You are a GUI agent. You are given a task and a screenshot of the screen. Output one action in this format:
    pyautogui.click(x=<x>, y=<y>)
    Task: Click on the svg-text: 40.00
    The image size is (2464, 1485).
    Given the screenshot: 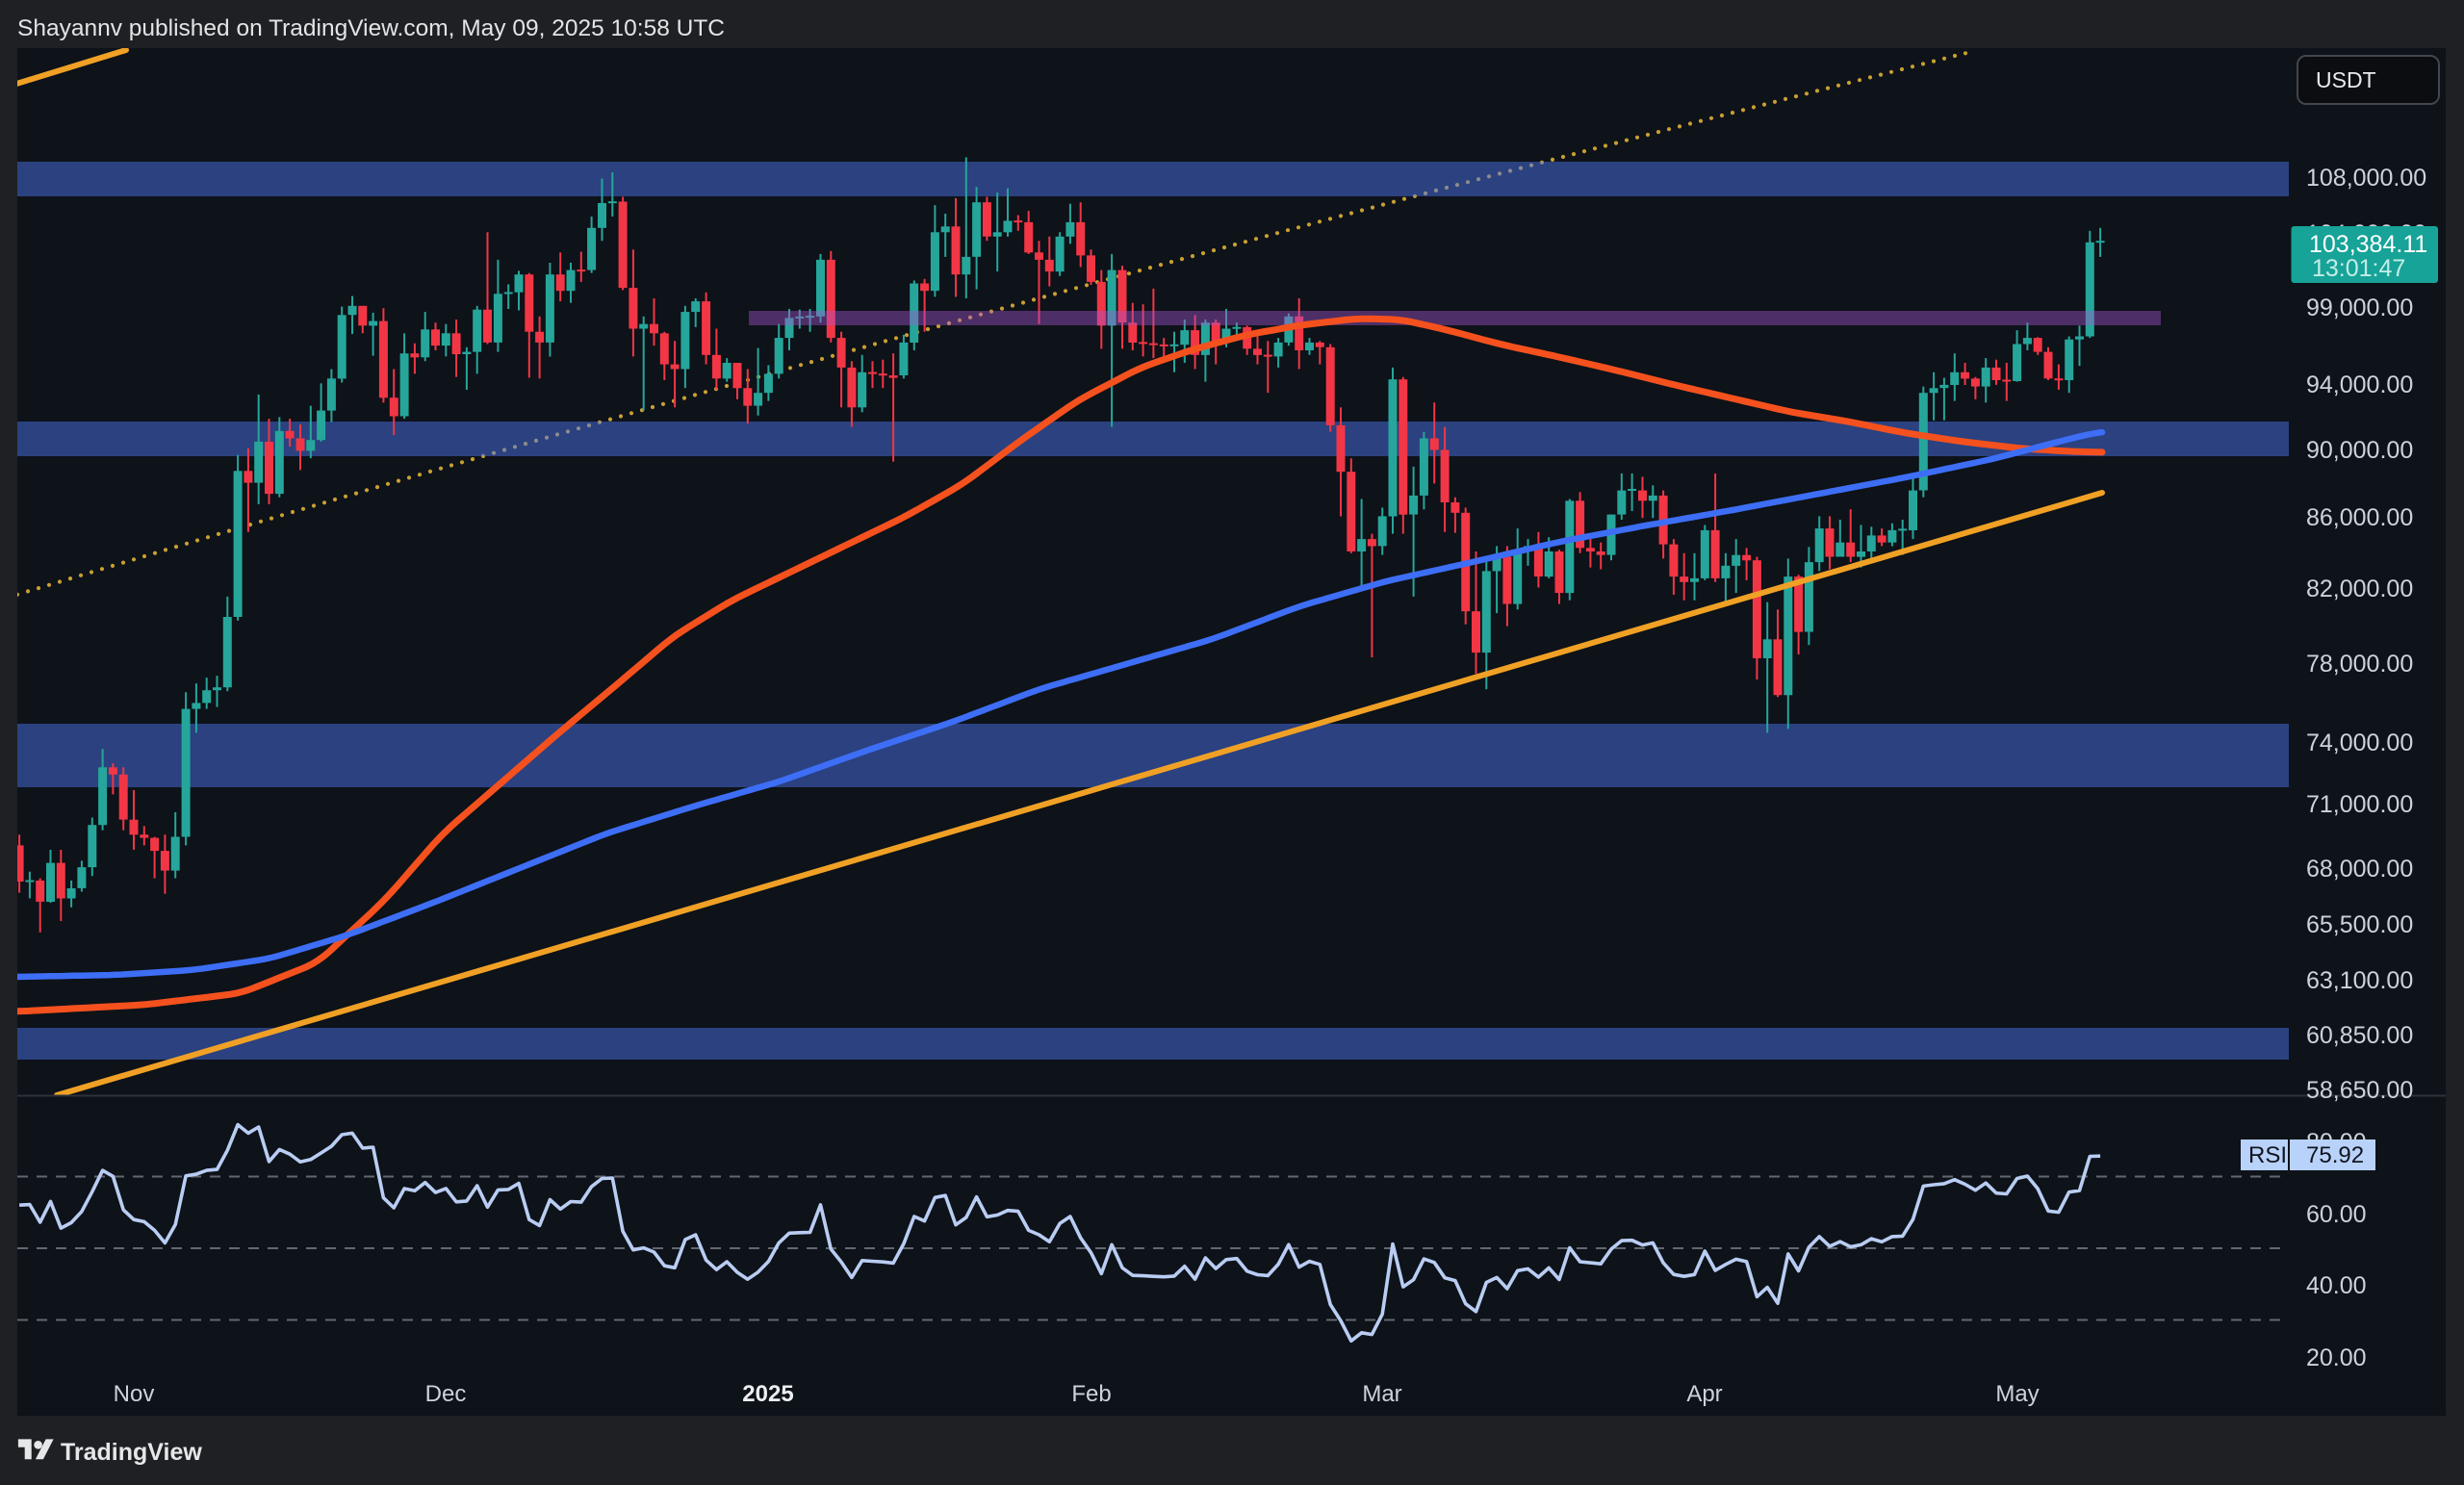 What is the action you would take?
    pyautogui.click(x=2336, y=1285)
    